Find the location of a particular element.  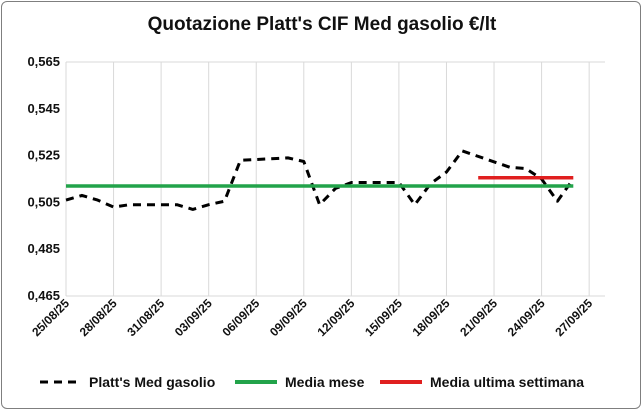

x-tick-label: 31/08/25 is located at coordinates (145, 317).